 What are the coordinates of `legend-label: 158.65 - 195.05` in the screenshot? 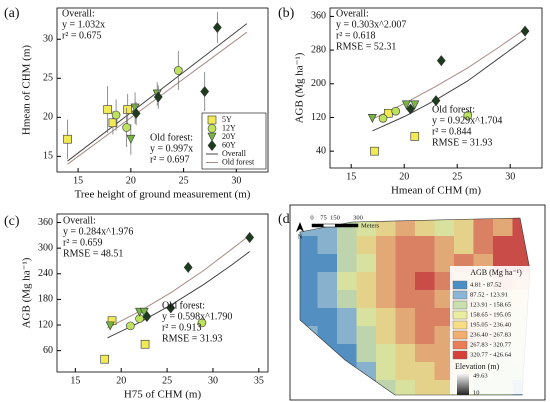 It's located at (490, 314).